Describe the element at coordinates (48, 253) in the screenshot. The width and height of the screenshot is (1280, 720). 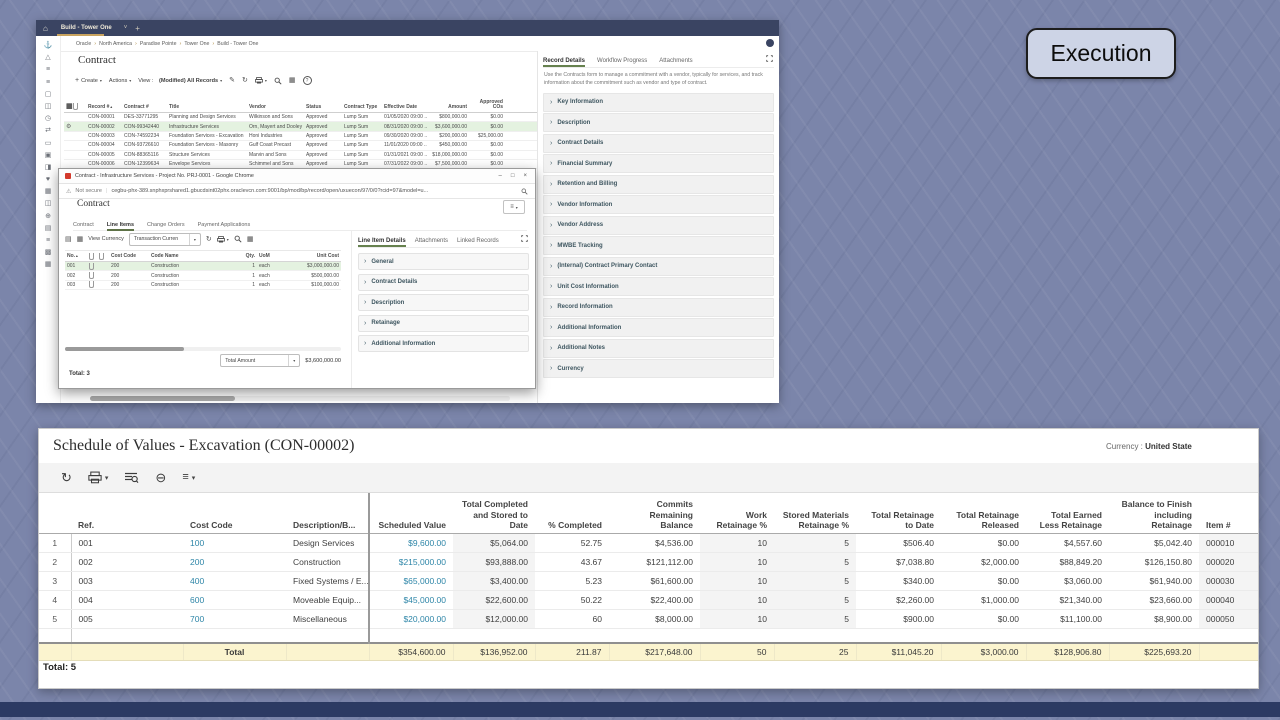
I see `sidebar-nav-icon: ▩` at that location.